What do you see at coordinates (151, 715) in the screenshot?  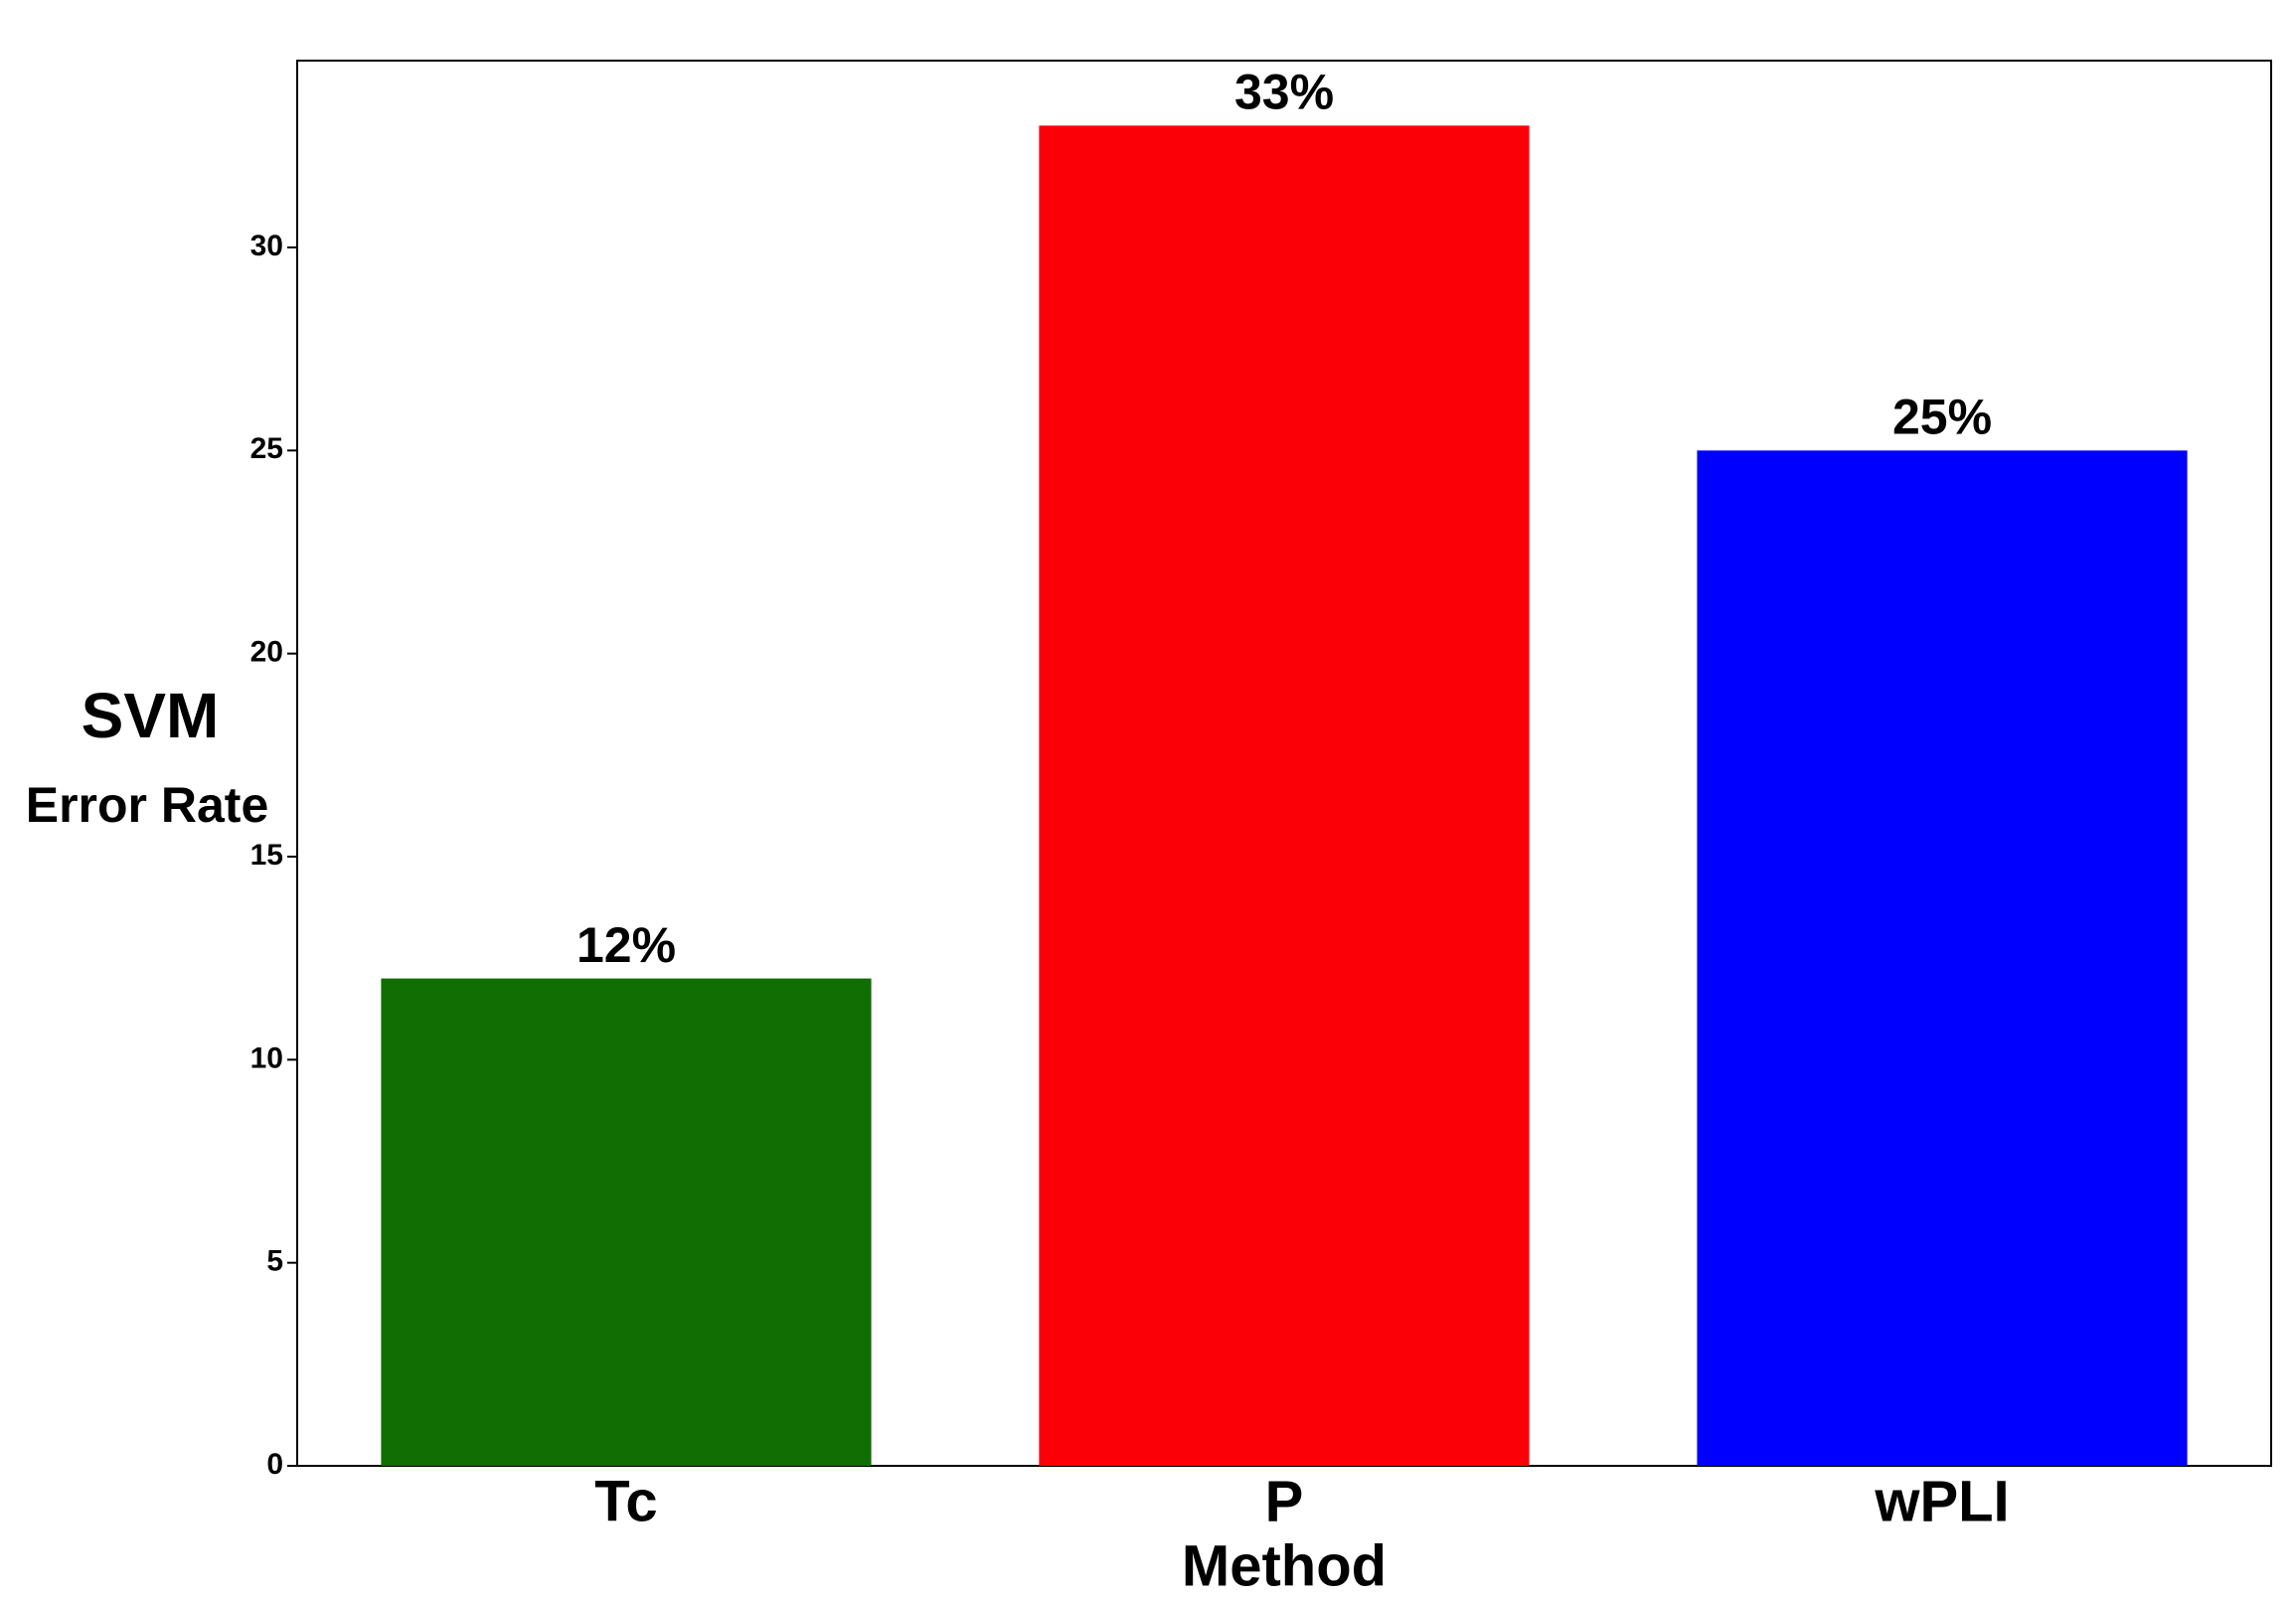 I see `y-axis-label: SVM` at bounding box center [151, 715].